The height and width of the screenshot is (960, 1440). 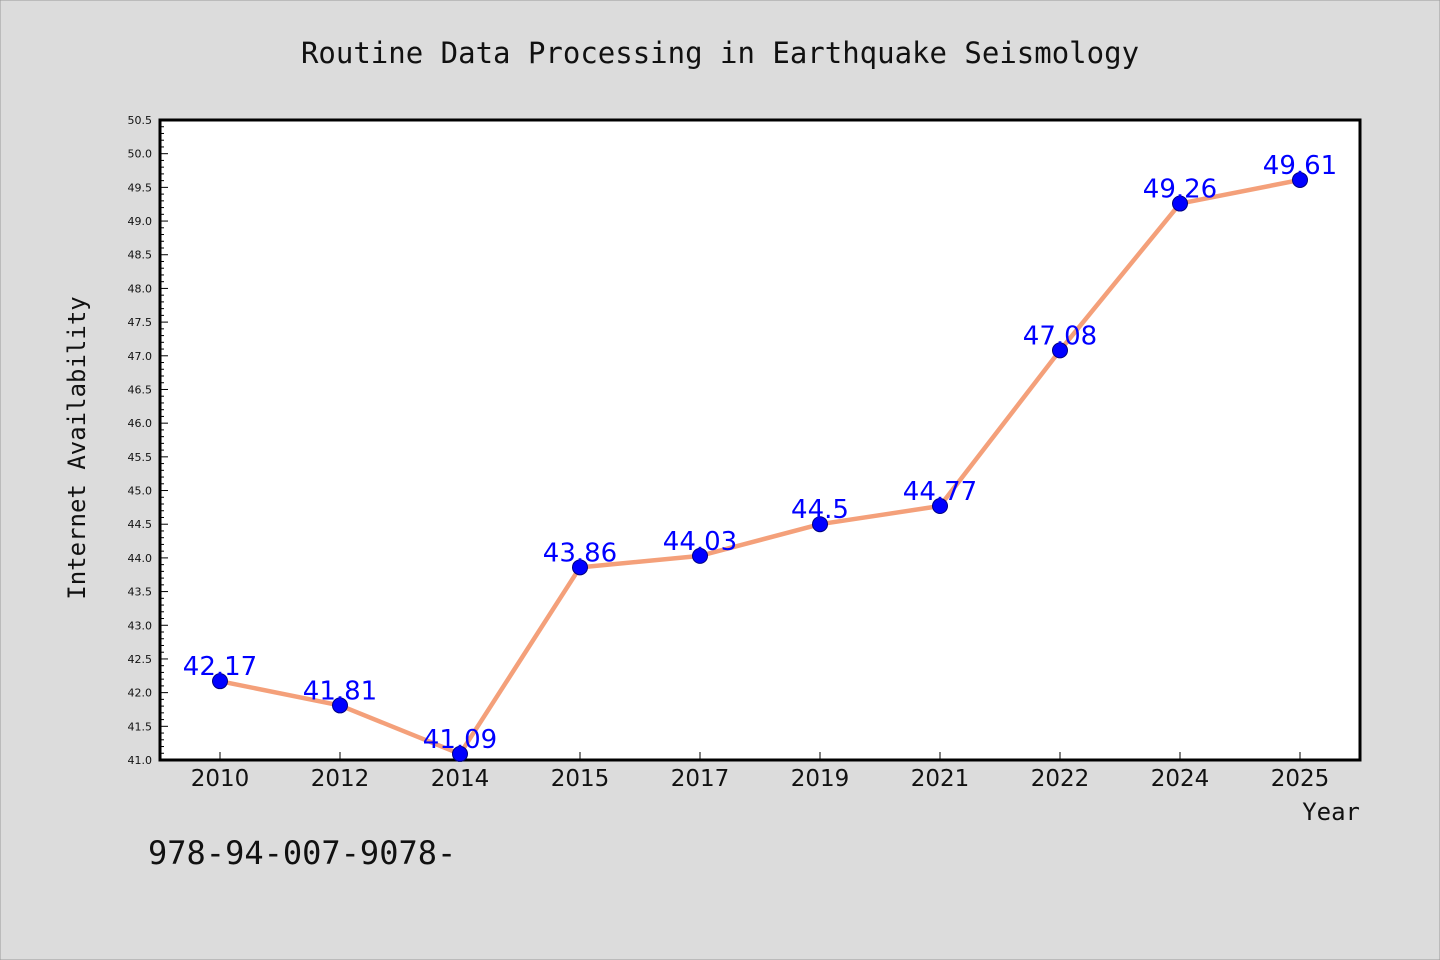 What do you see at coordinates (140, 187) in the screenshot?
I see `y-tick-label: 49.5` at bounding box center [140, 187].